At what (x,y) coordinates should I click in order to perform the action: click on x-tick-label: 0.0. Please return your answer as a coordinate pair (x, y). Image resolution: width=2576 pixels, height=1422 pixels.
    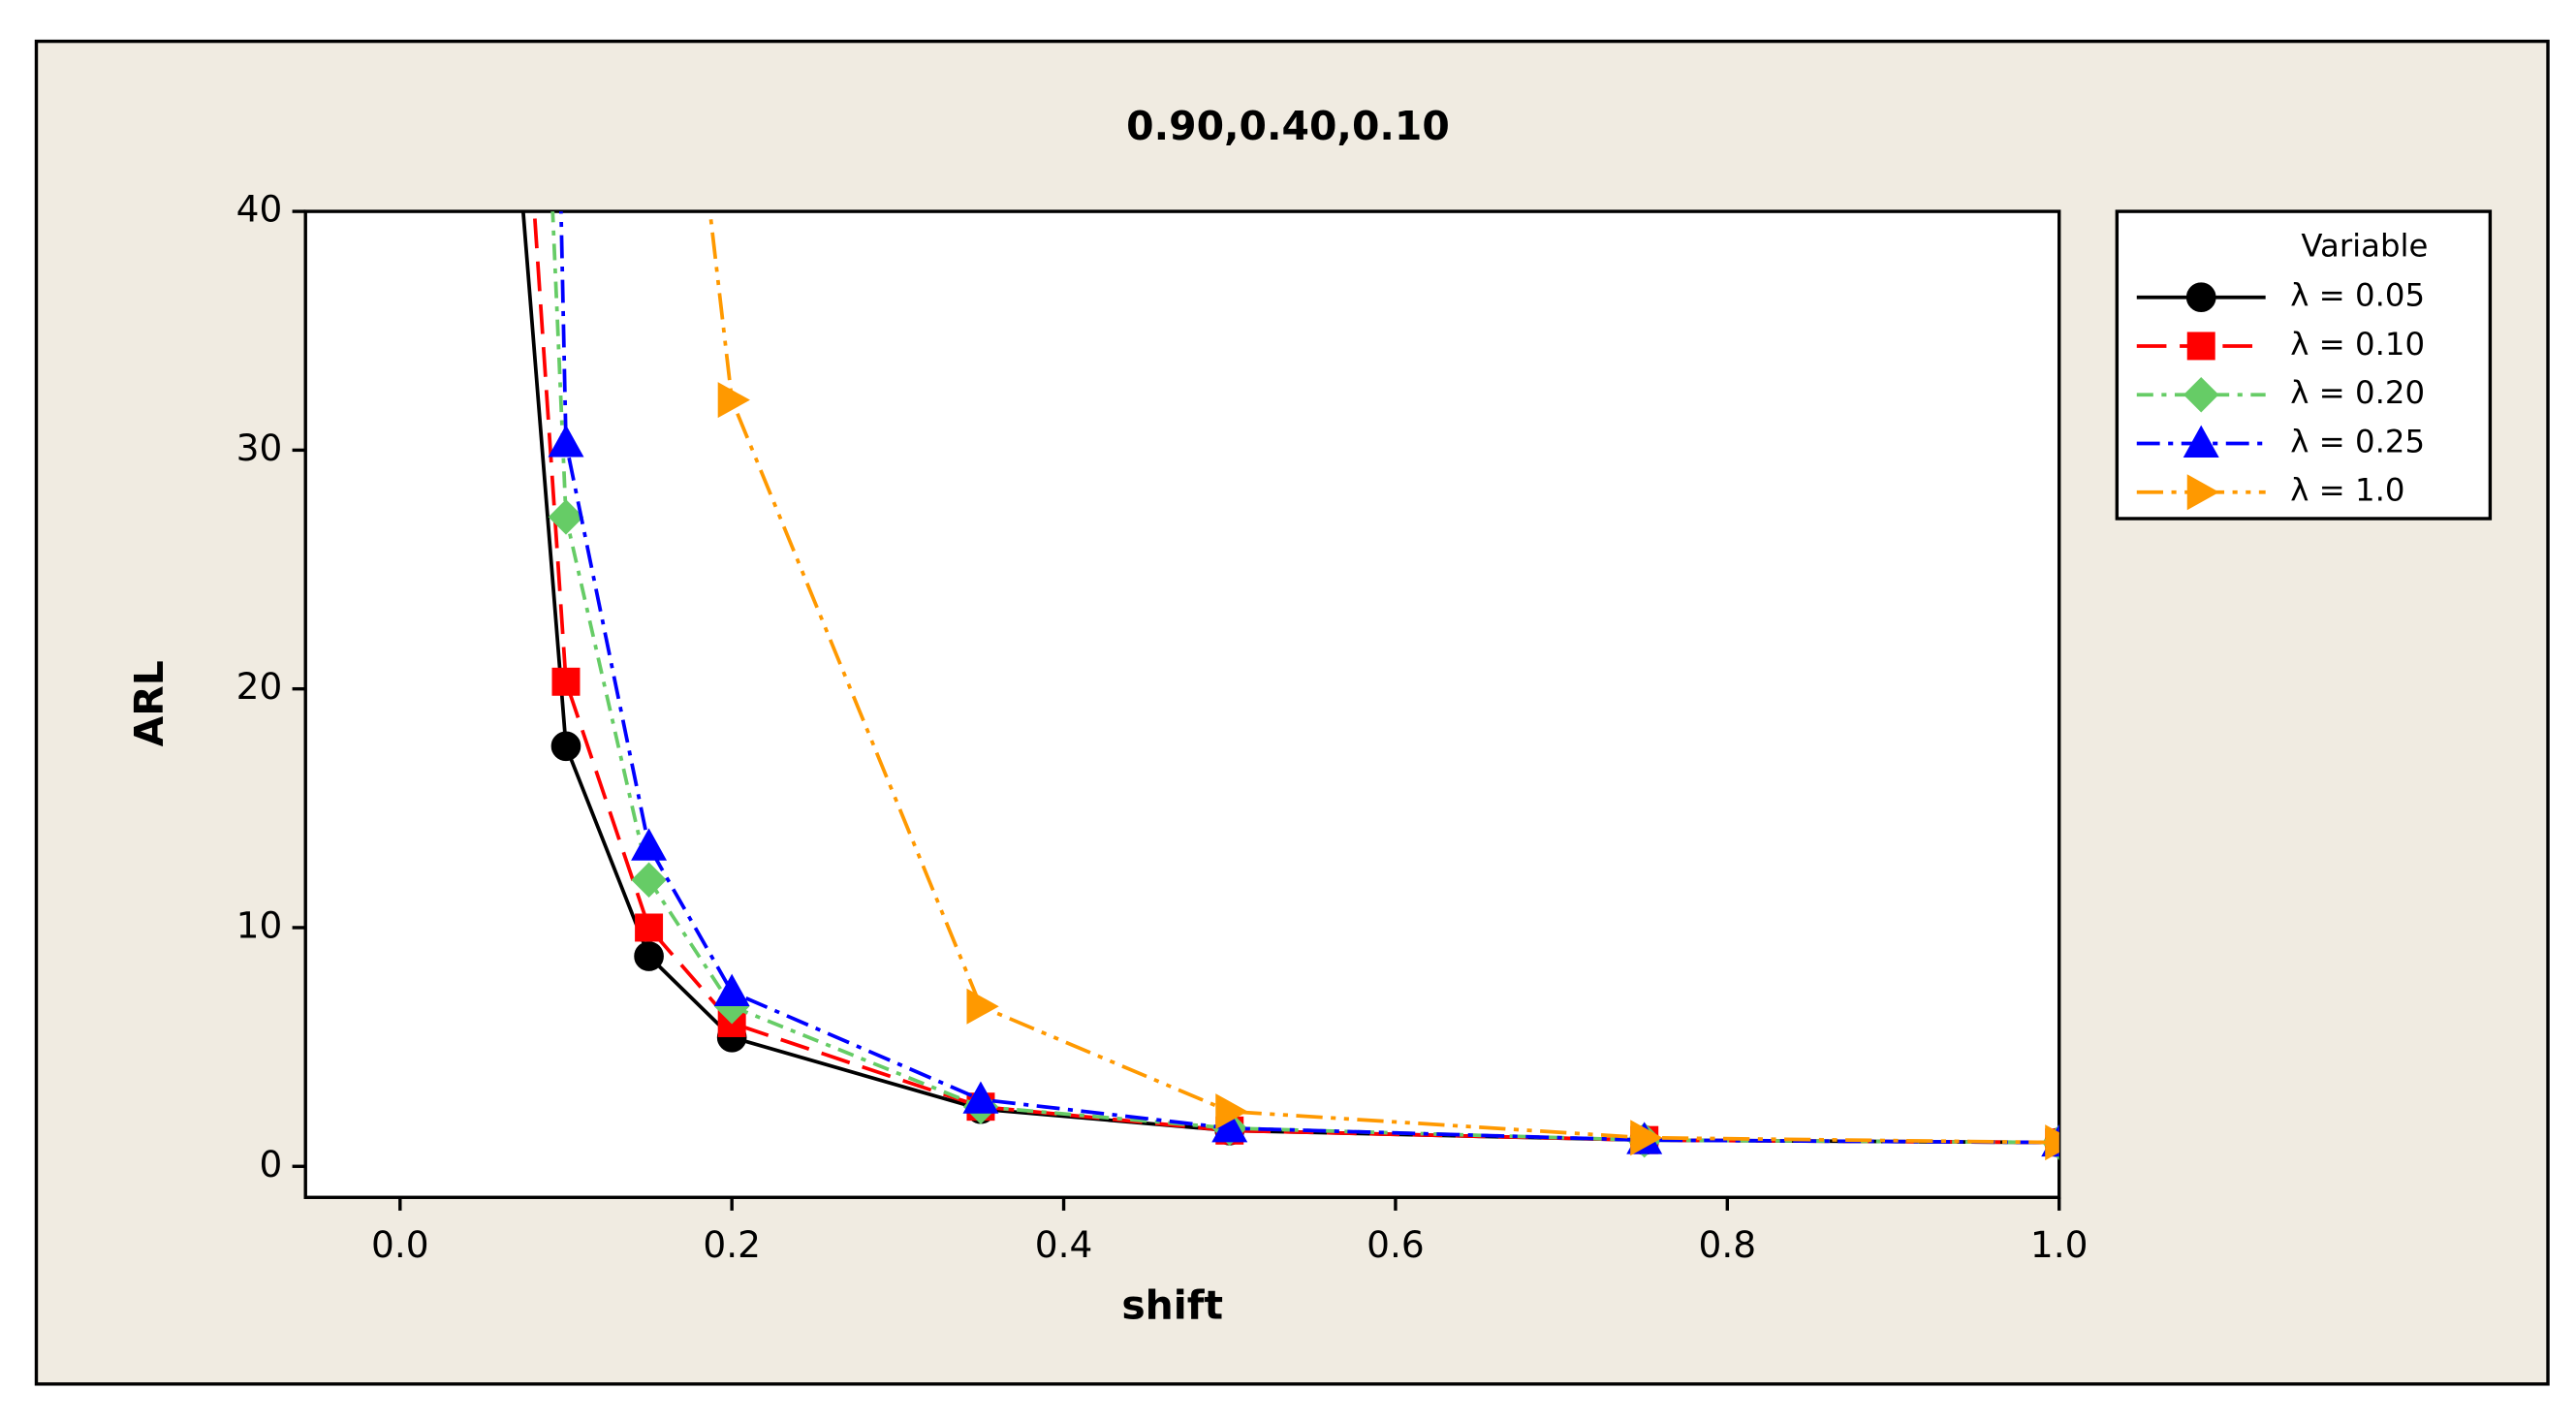
    Looking at the image, I should click on (400, 1244).